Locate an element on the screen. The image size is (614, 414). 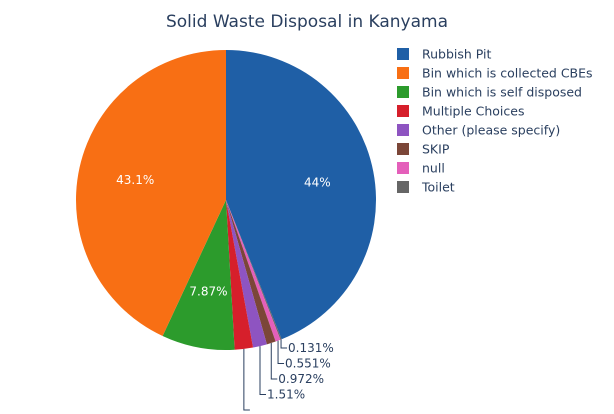
leader-line-multiple-choices is located at coordinates (246, 379).